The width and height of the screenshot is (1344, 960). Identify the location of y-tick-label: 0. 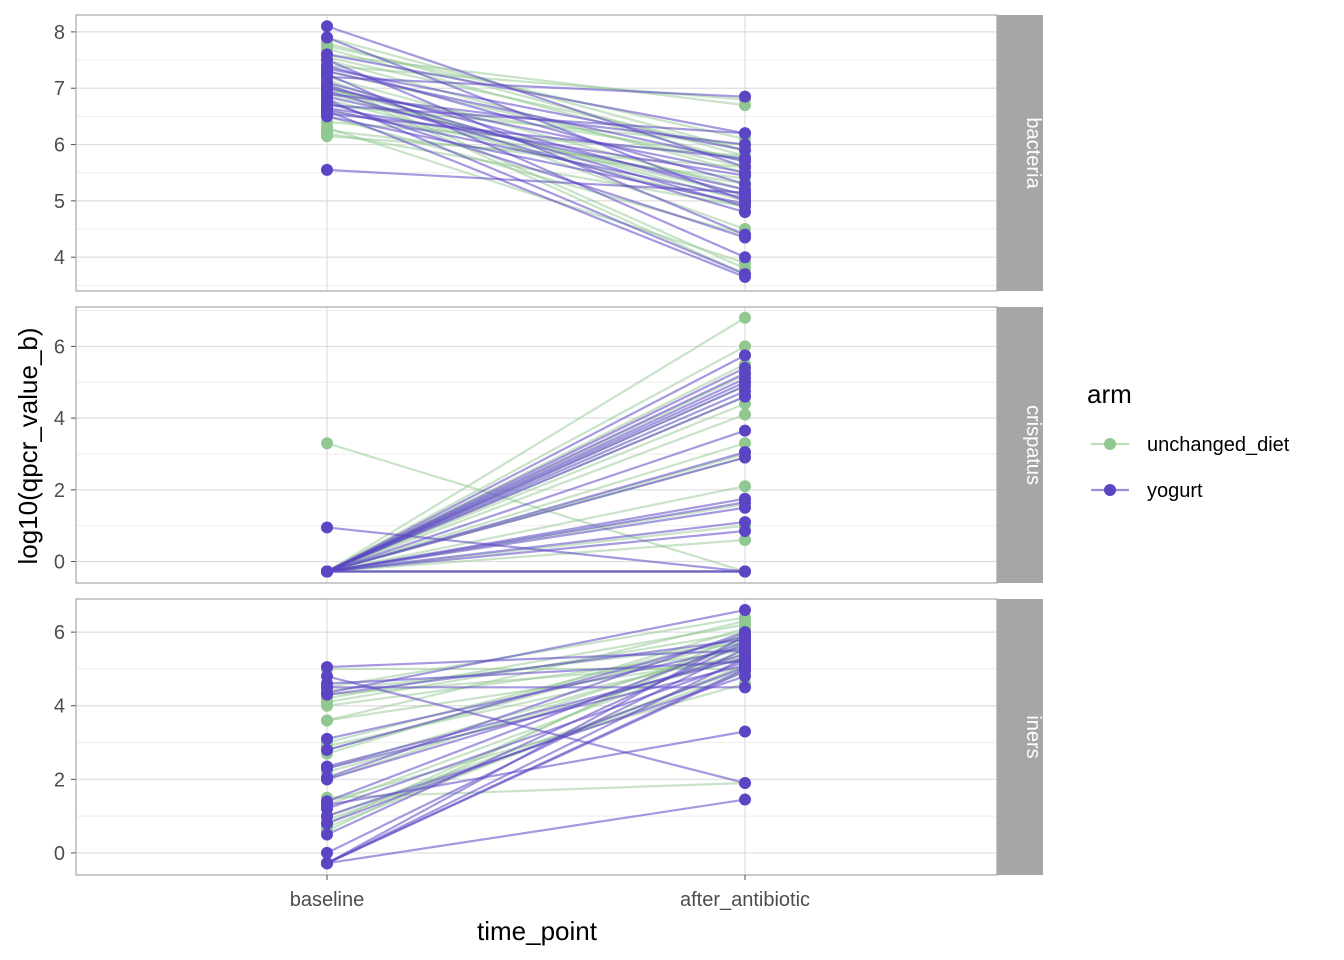
(59, 562).